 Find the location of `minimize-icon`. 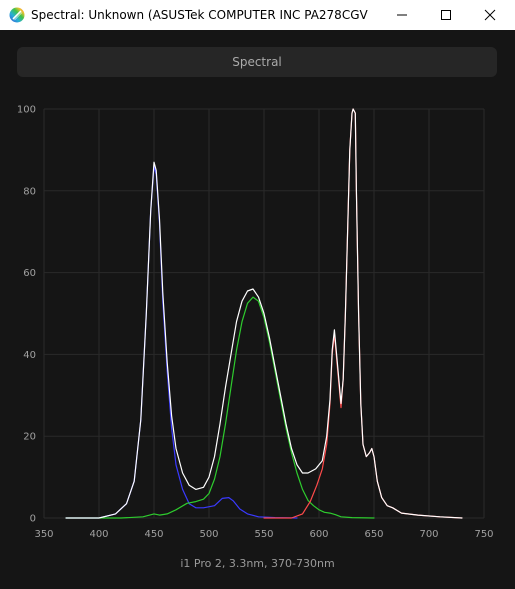

minimize-icon is located at coordinates (402, 15).